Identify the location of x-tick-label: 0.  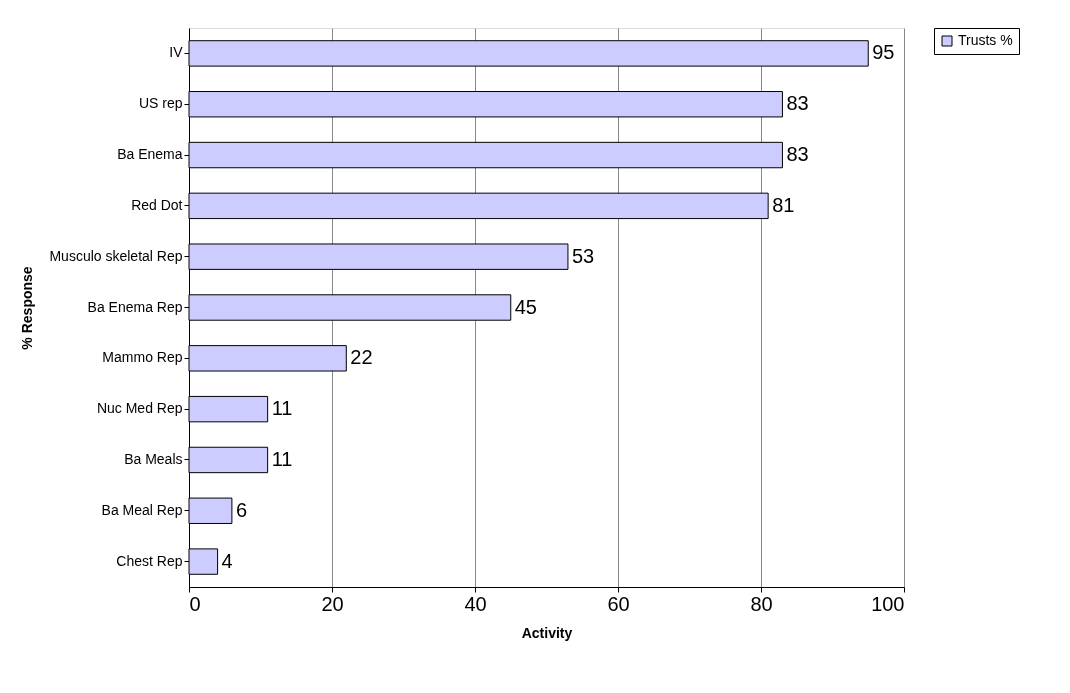
(195, 603).